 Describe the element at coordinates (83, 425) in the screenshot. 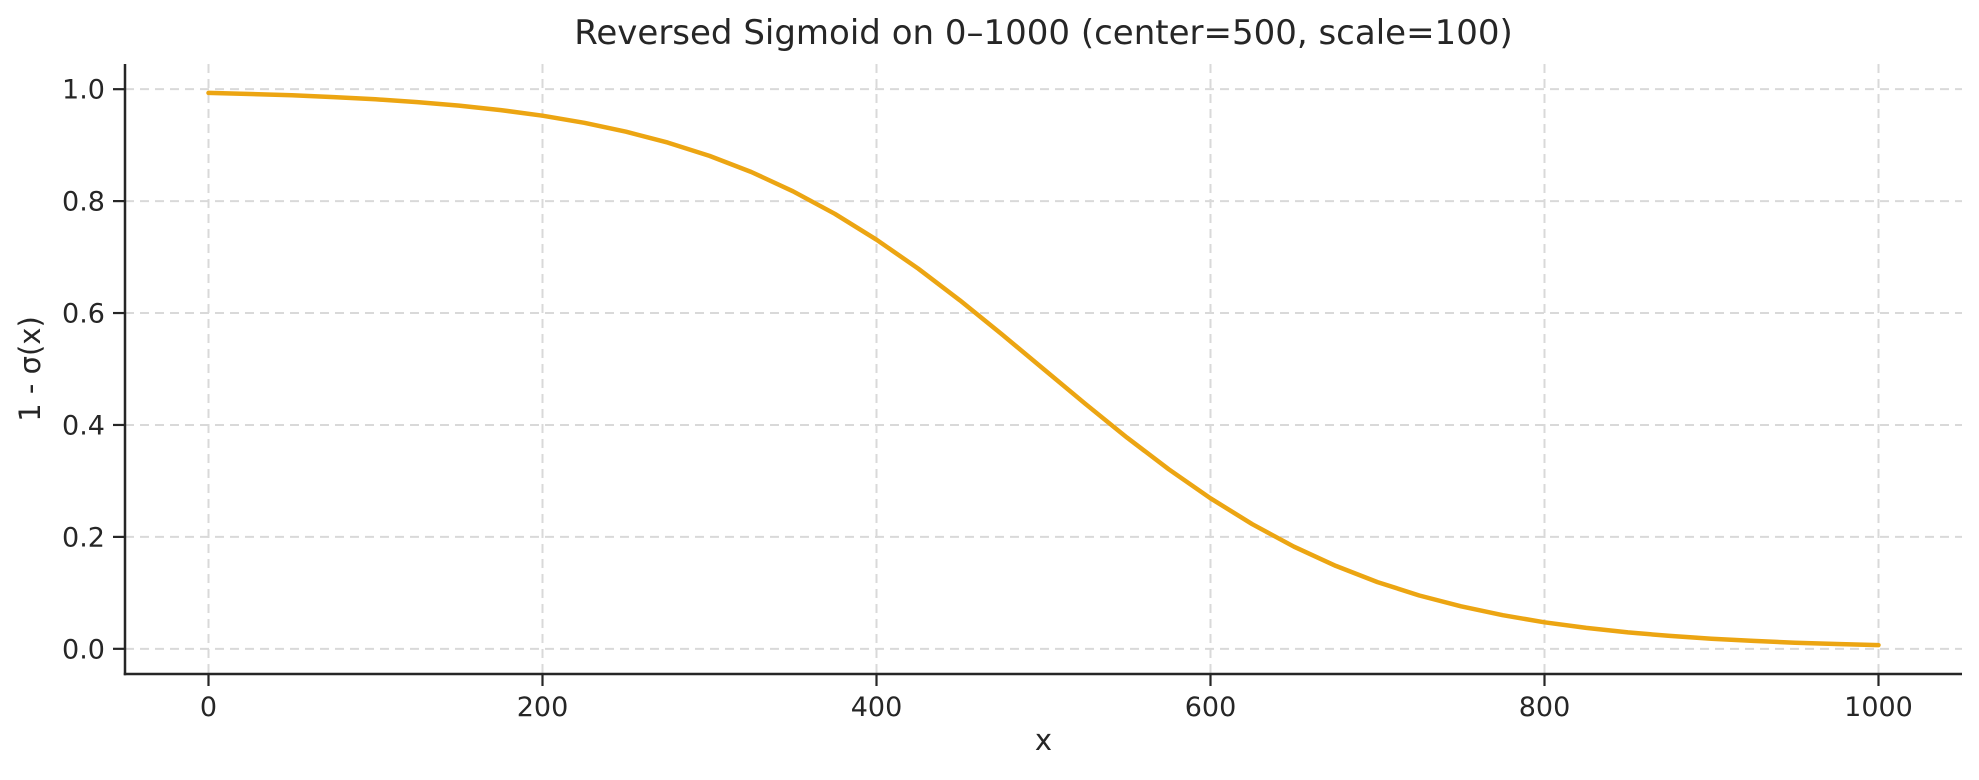

I see `y-tick-label: 0.4` at that location.